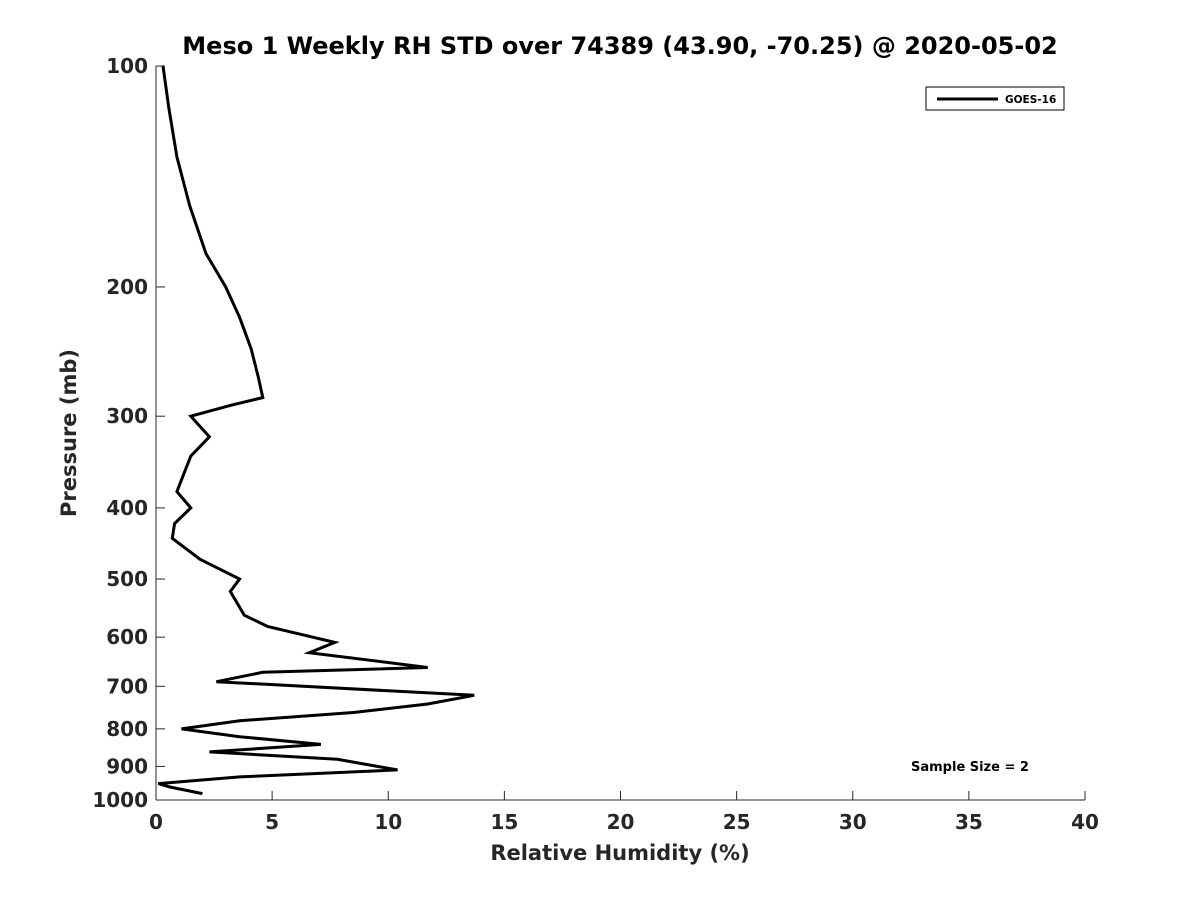  Describe the element at coordinates (127, 508) in the screenshot. I see `y-tick-label: 400` at that location.